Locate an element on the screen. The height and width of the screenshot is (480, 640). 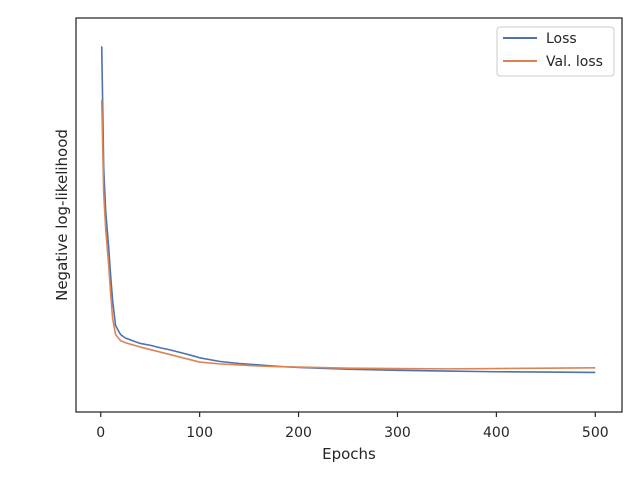
x-tick-label: 100 is located at coordinates (199, 433).